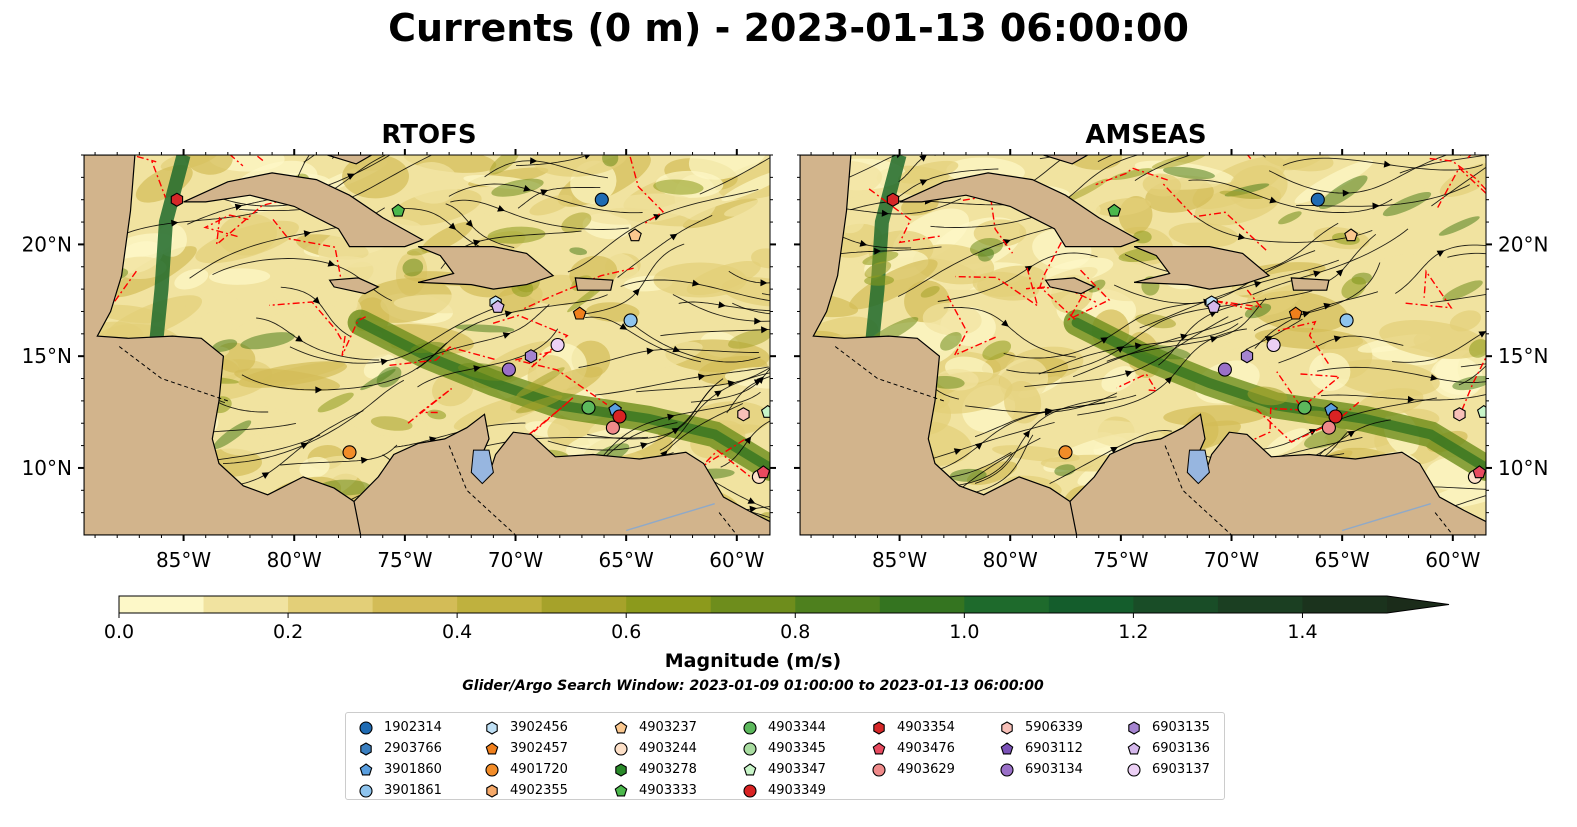  What do you see at coordinates (400, 759) in the screenshot?
I see `legend-column: 1902314 2903766 3901860 3901861` at bounding box center [400, 759].